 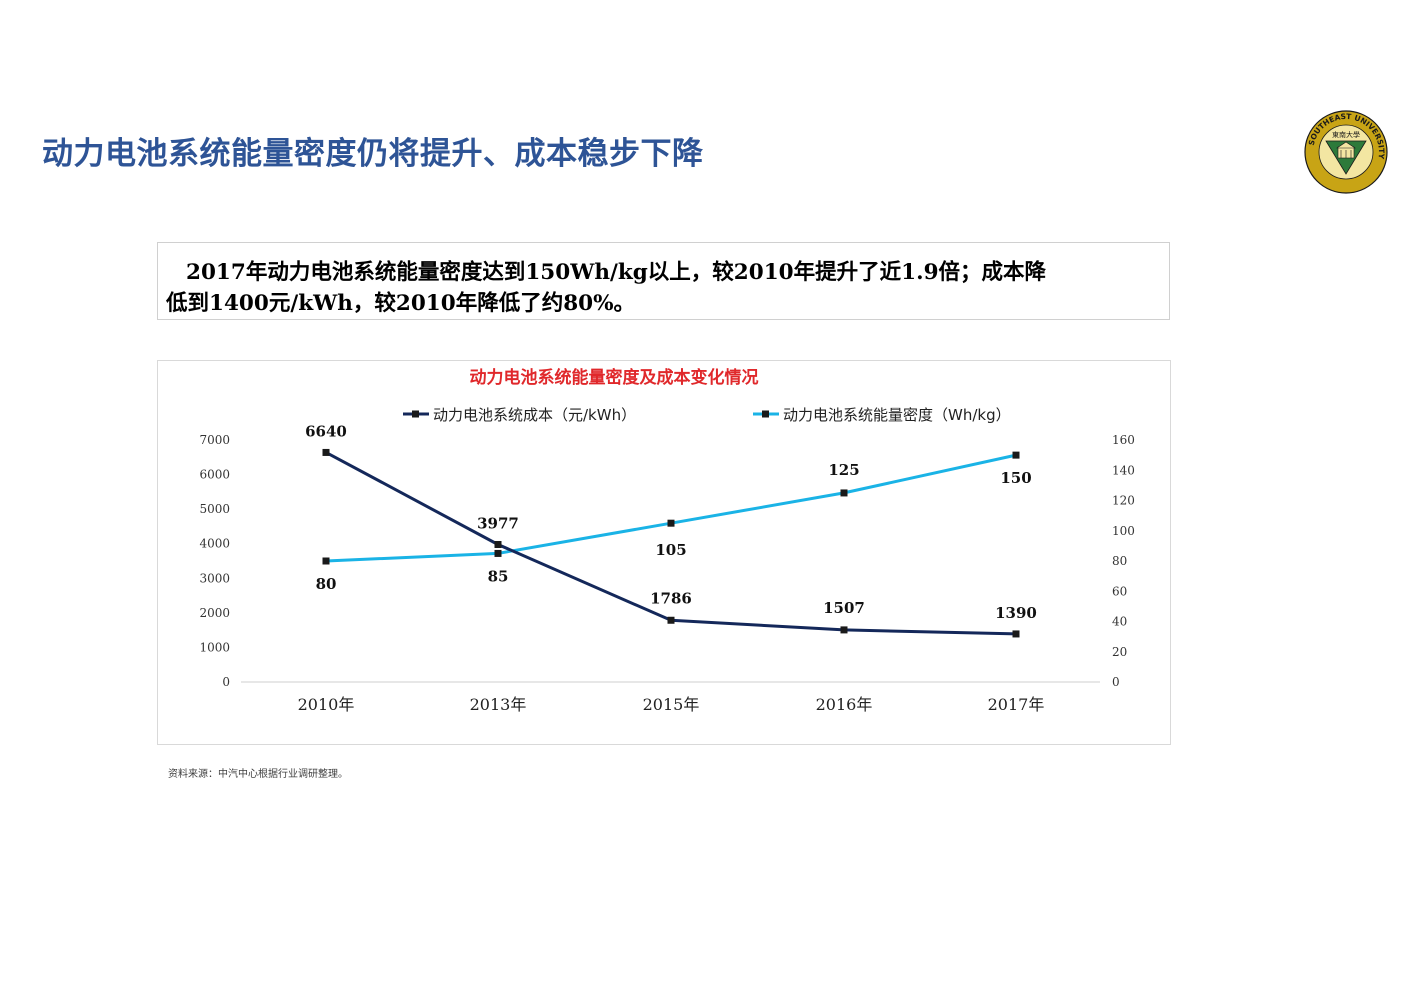 I want to click on cost-data-label: 1507, so click(x=844, y=608).